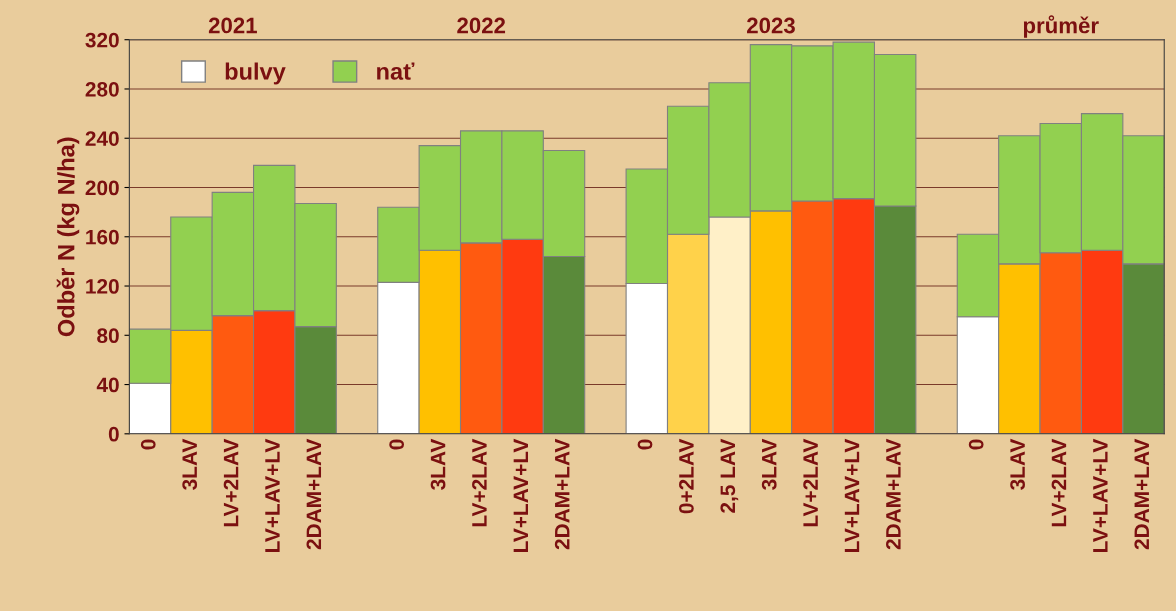 The height and width of the screenshot is (611, 1176). What do you see at coordinates (481, 25) in the screenshot?
I see `text: 2022` at bounding box center [481, 25].